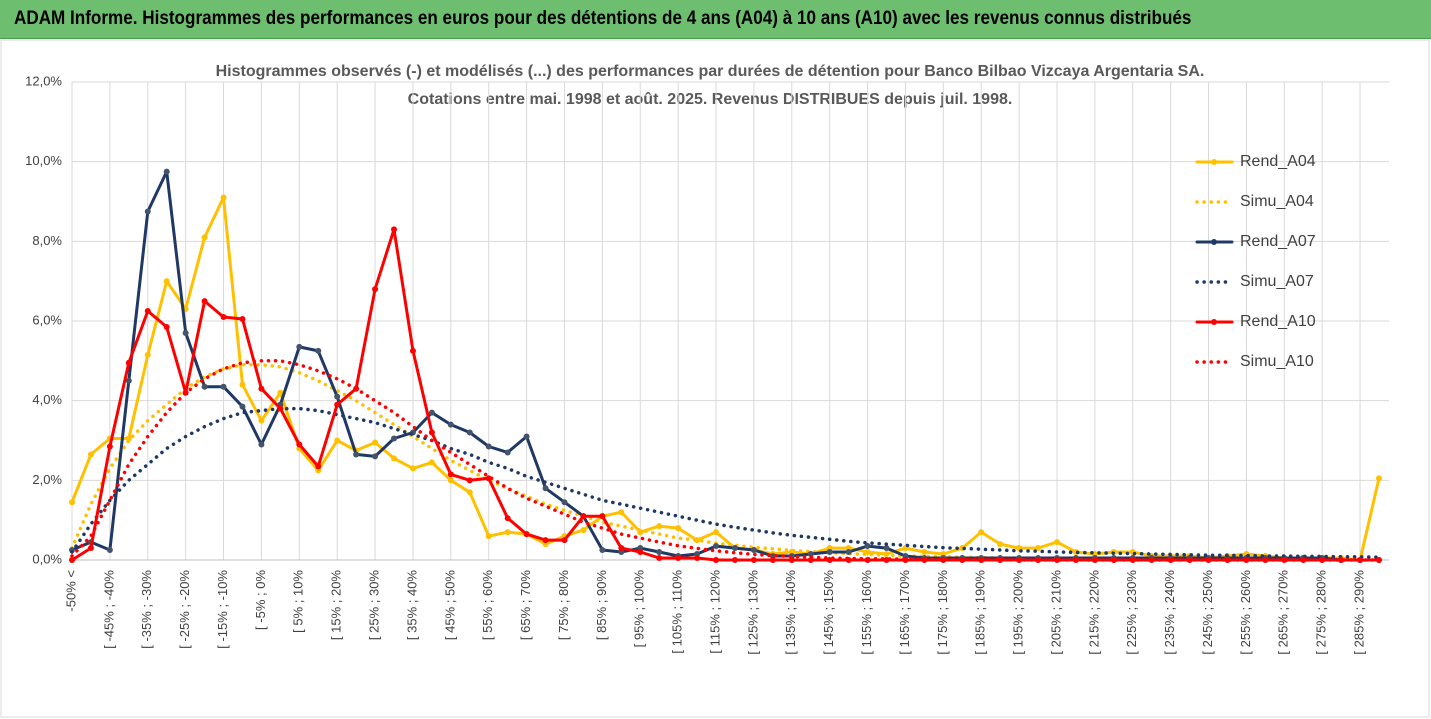  What do you see at coordinates (298, 601) in the screenshot?
I see `x-tick-label: [ 5% ; 10%` at bounding box center [298, 601].